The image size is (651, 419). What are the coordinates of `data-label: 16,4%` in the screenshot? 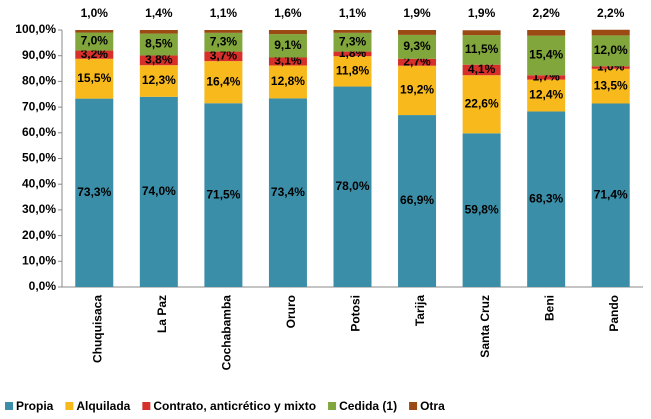 It's located at (223, 81).